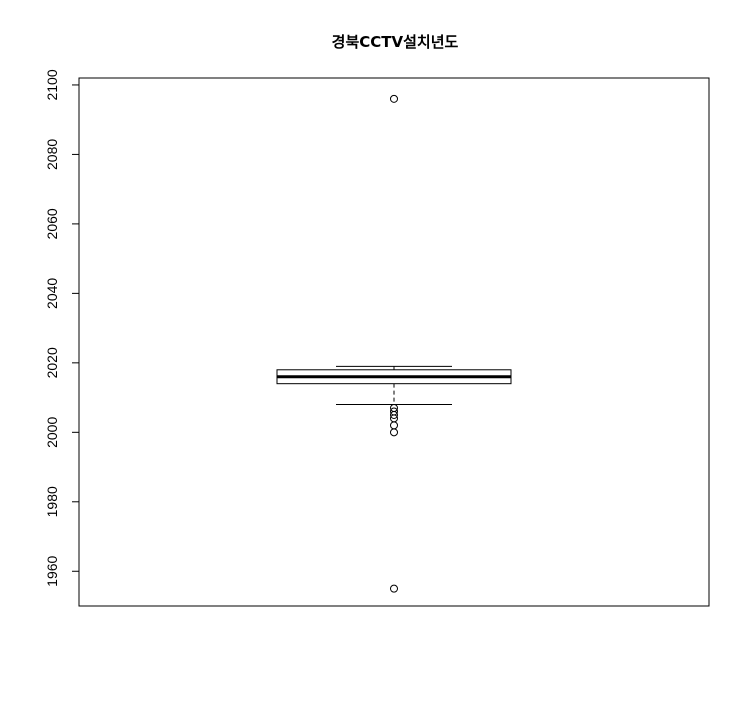 The width and height of the screenshot is (750, 705). I want to click on y-tick-label: 2000, so click(52, 432).